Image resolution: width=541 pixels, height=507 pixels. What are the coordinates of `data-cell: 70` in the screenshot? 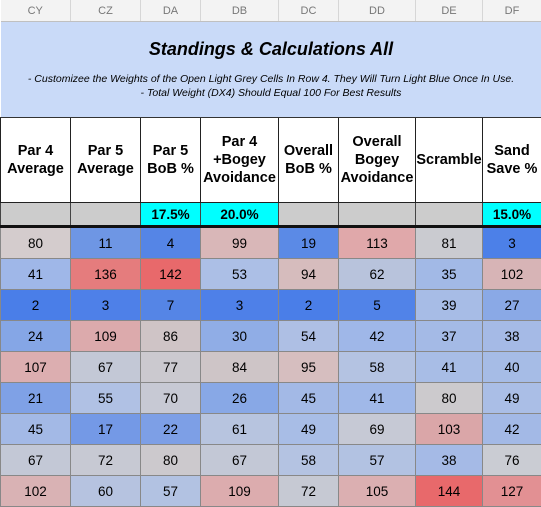 It's located at (171, 398).